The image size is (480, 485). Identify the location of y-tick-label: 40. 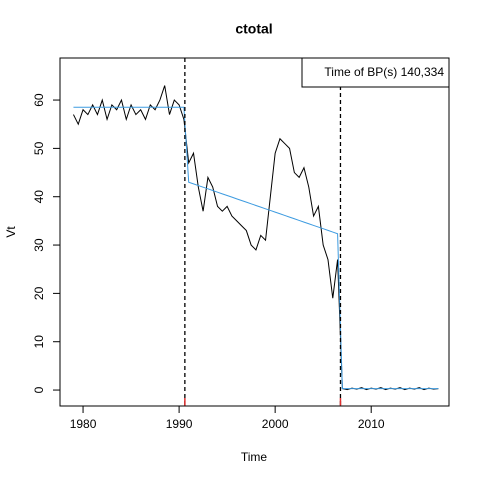
(39, 197).